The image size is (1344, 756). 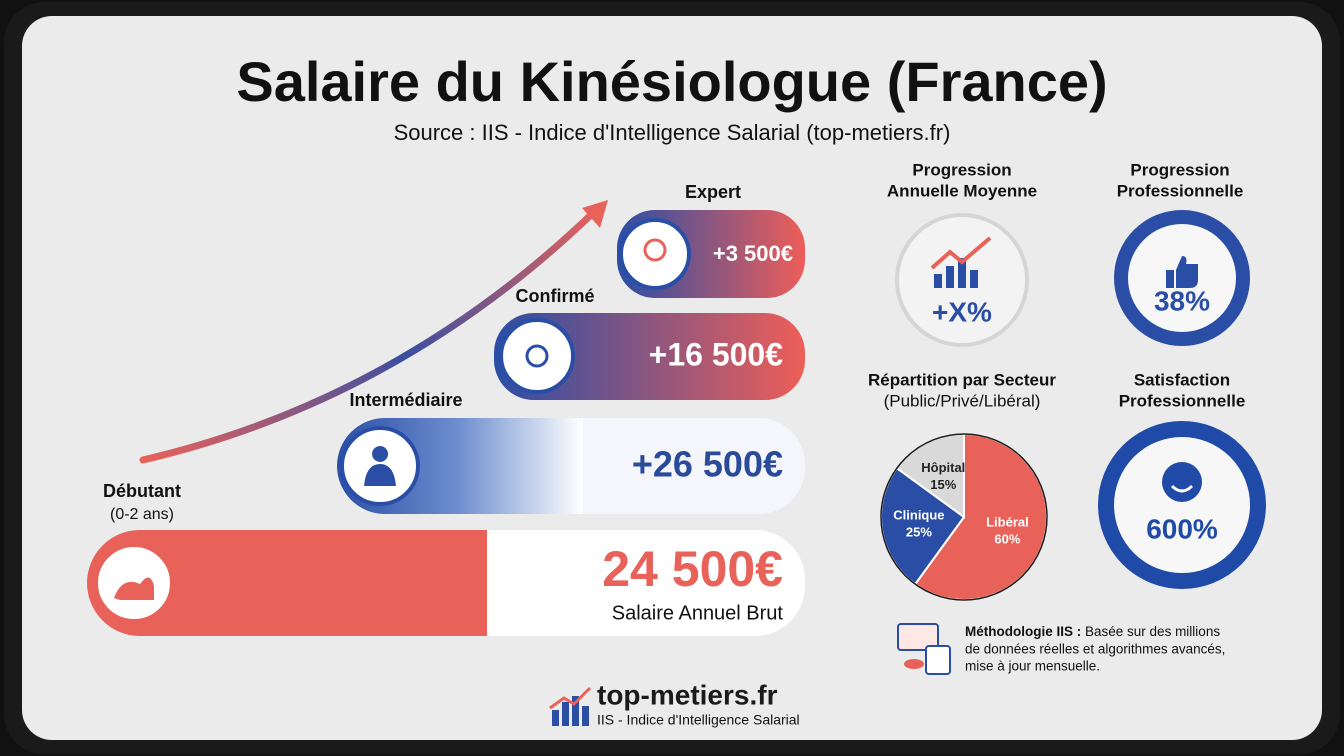 What do you see at coordinates (943, 467) in the screenshot?
I see `pie-label: Hôpital` at bounding box center [943, 467].